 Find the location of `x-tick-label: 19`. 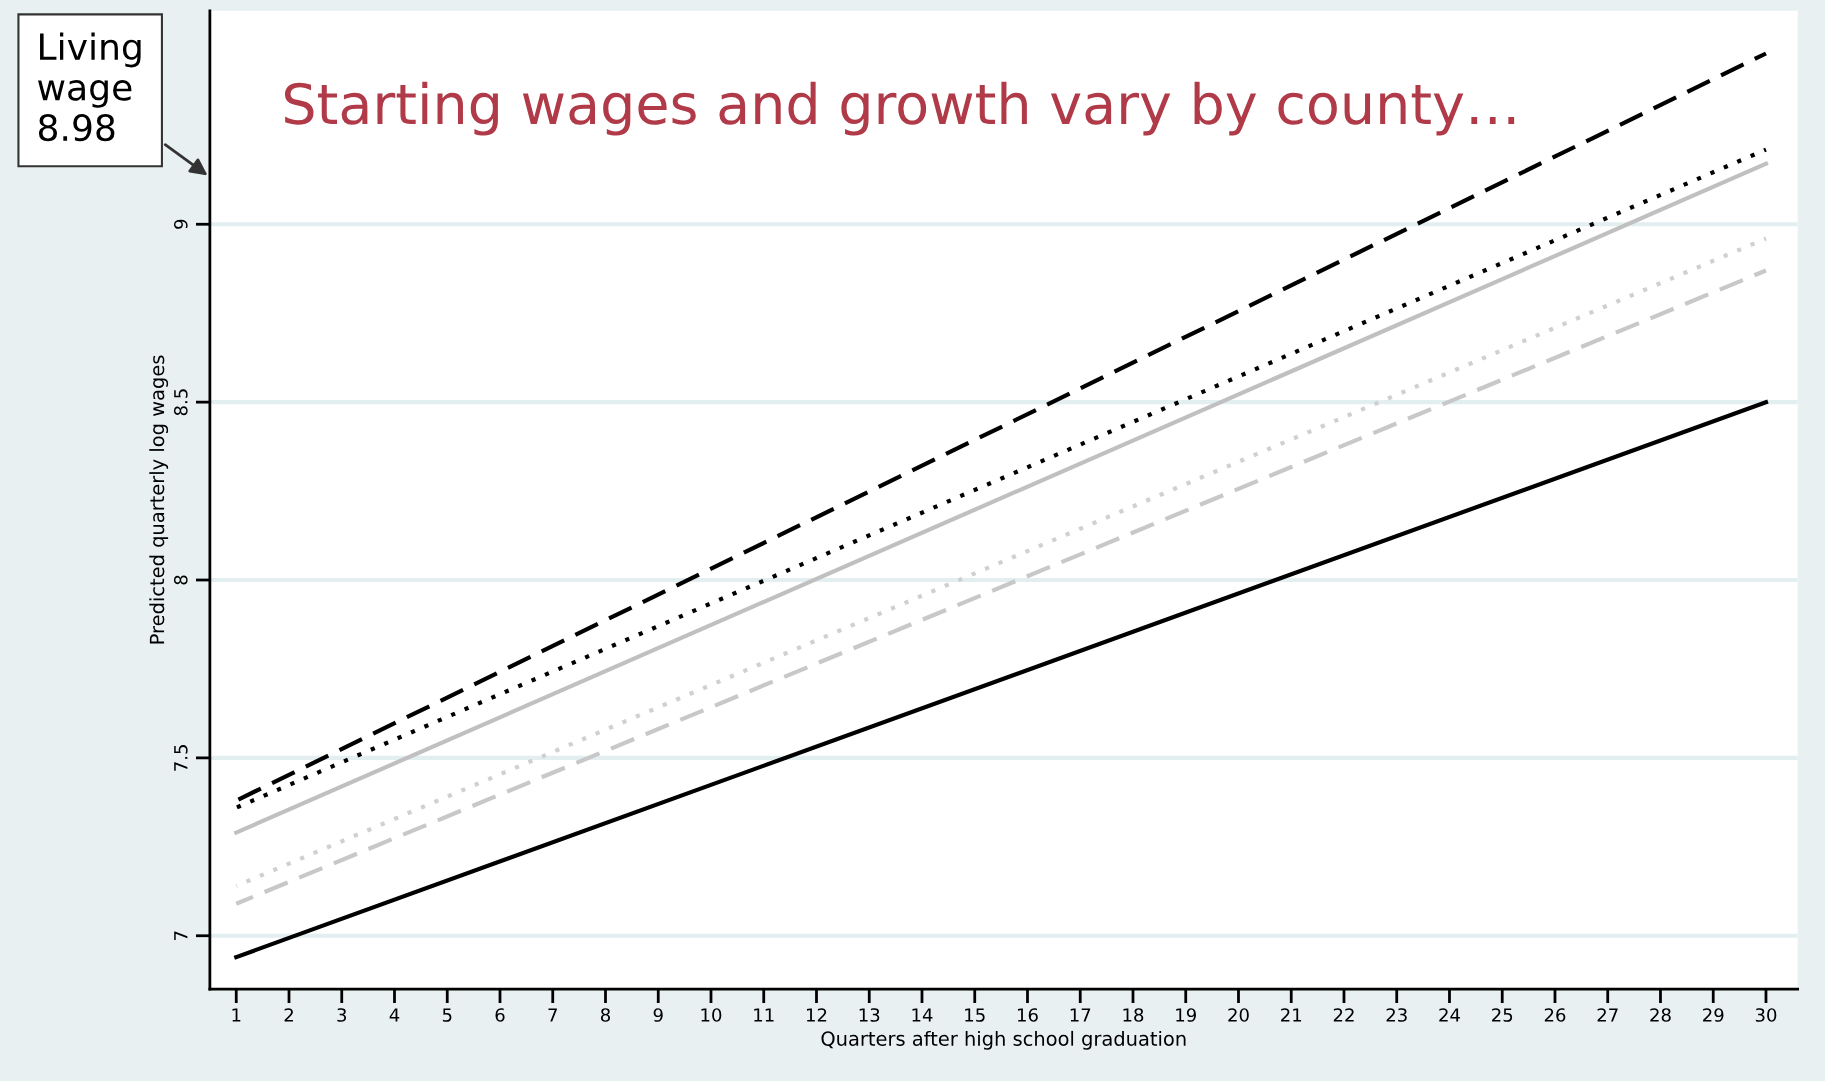

x-tick-label: 19 is located at coordinates (1186, 1015).